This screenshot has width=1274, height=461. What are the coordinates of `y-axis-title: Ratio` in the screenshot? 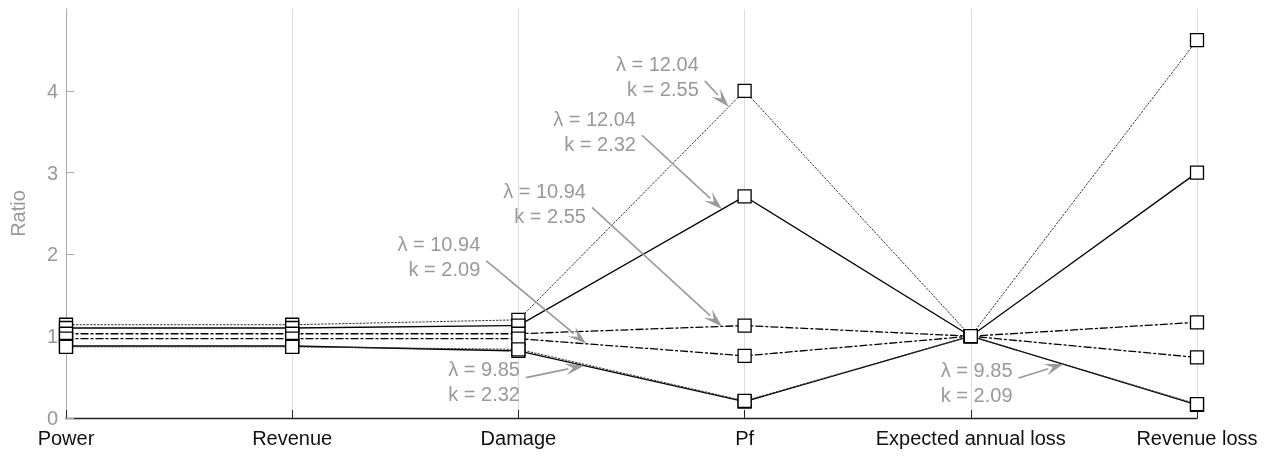 It's located at (18, 213).